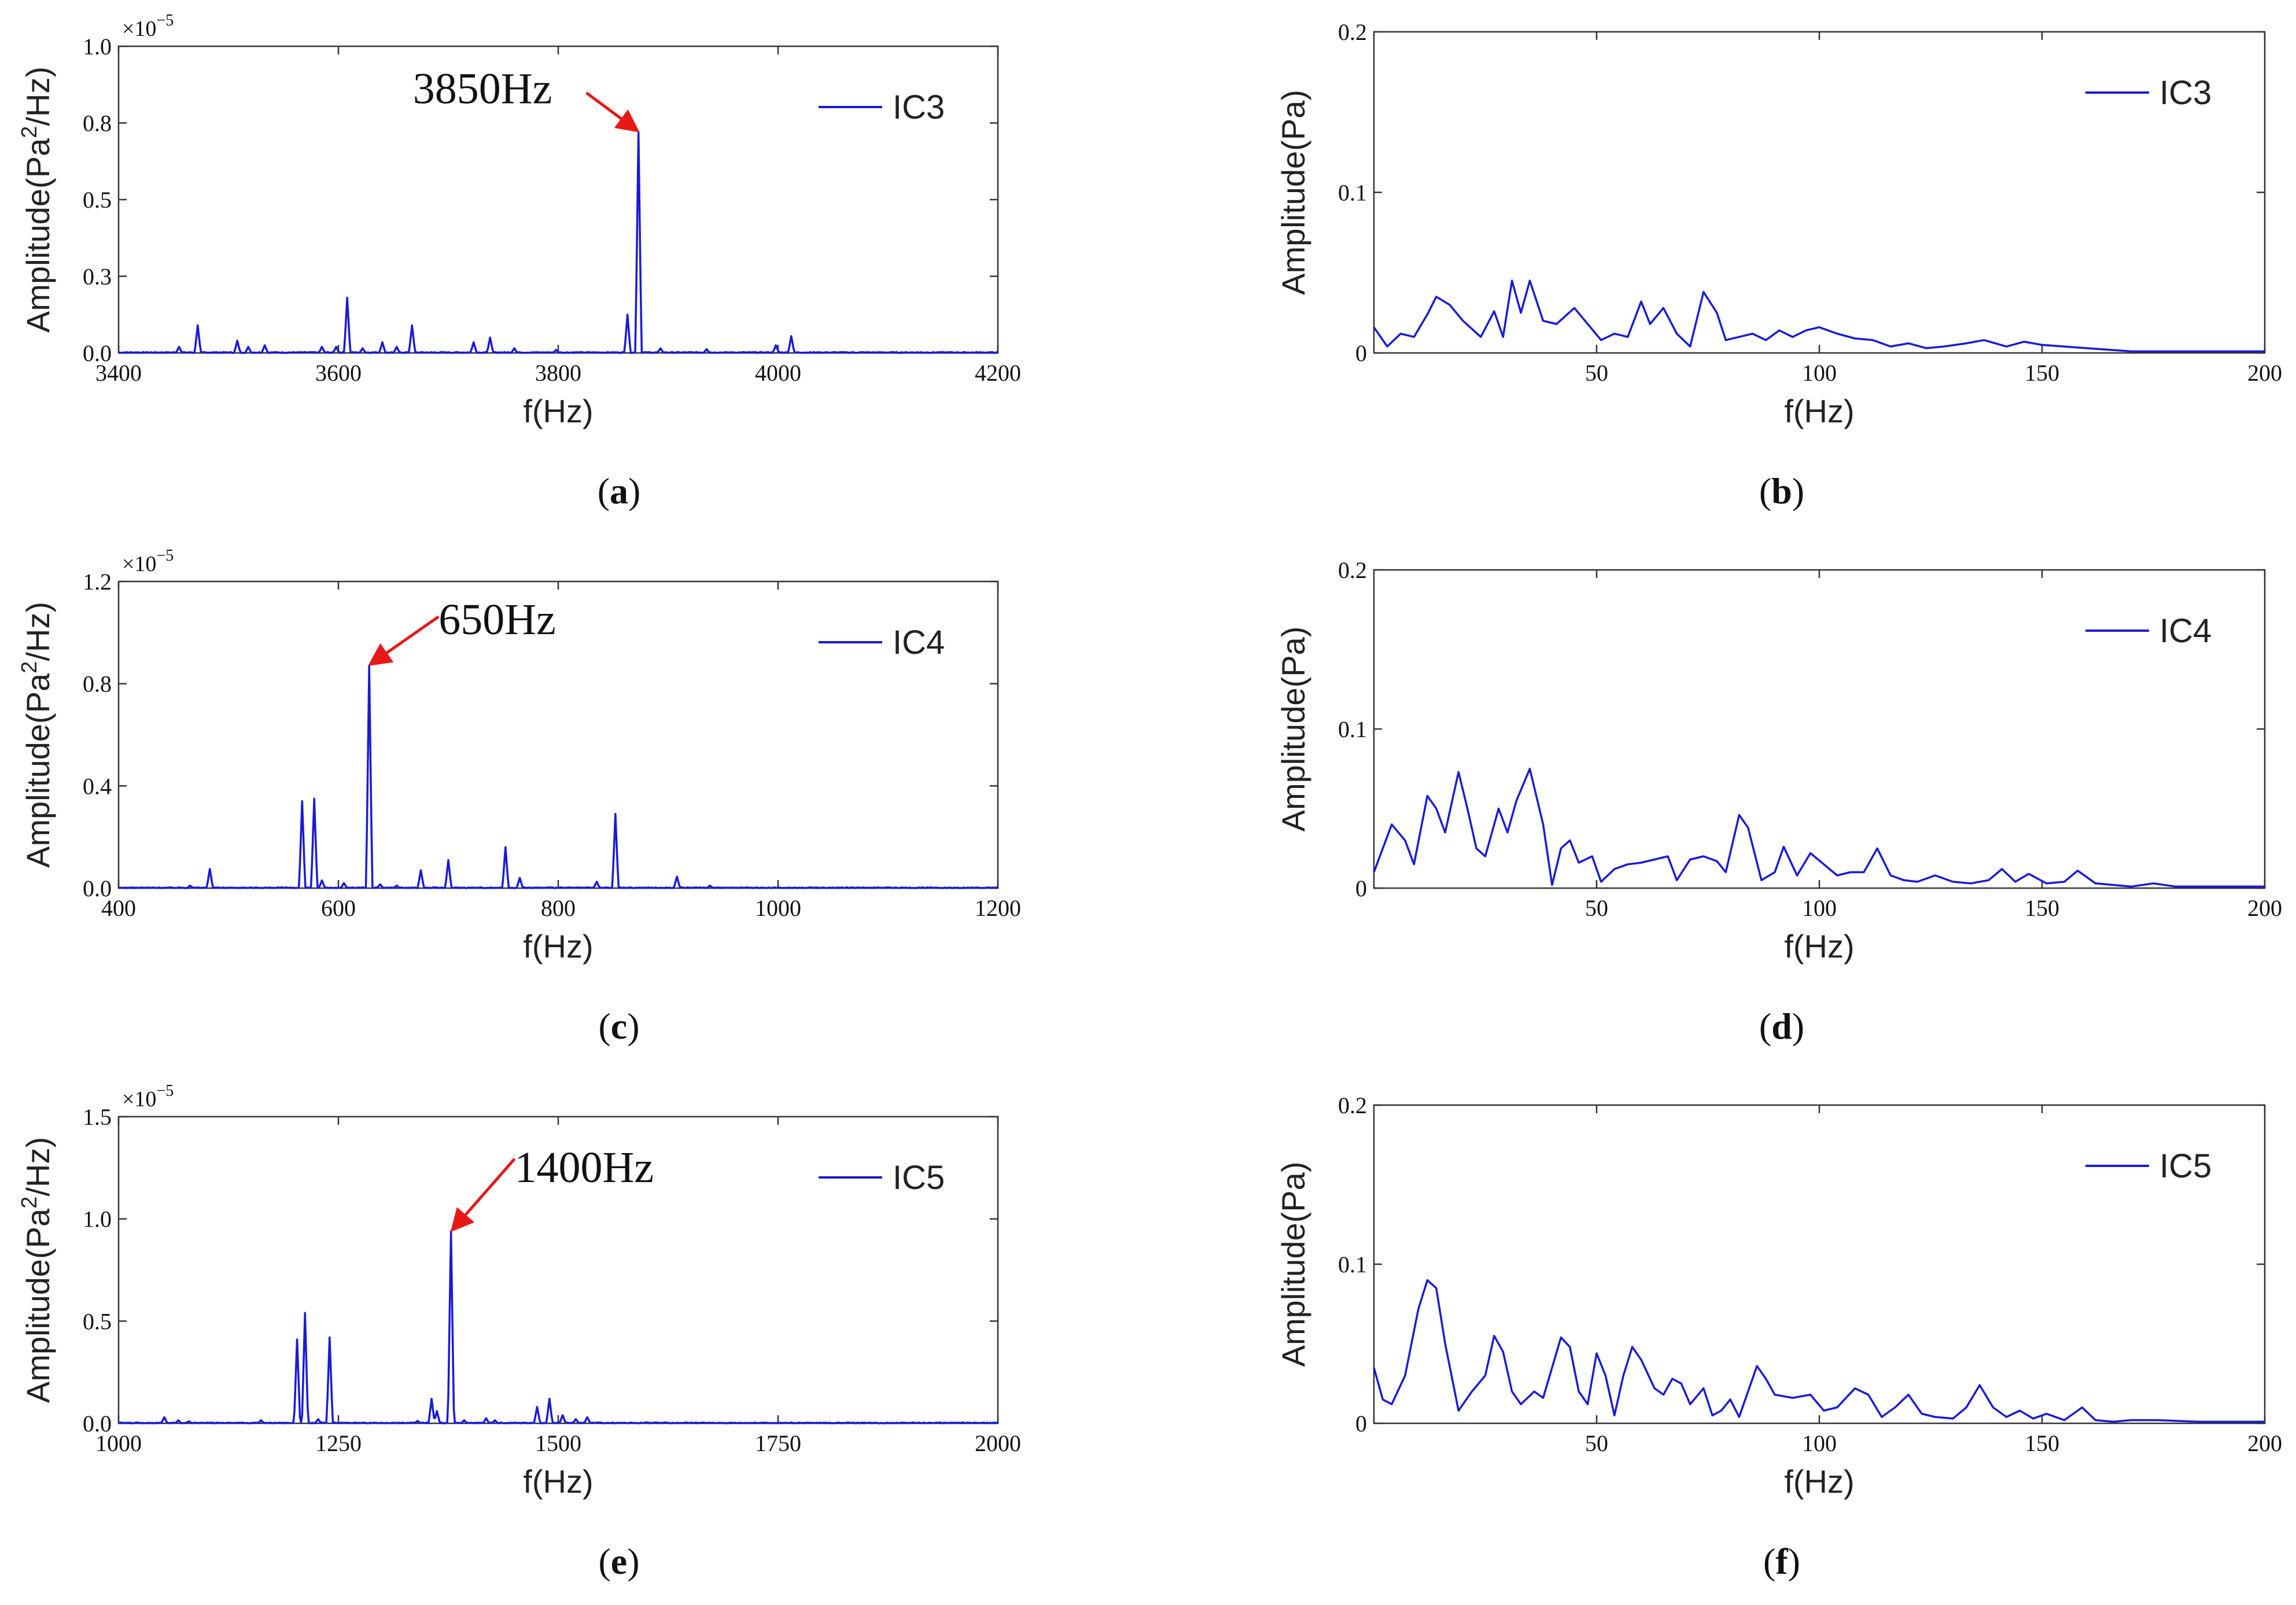 The height and width of the screenshot is (1605, 2296). I want to click on panel-label: (b), so click(1781, 490).